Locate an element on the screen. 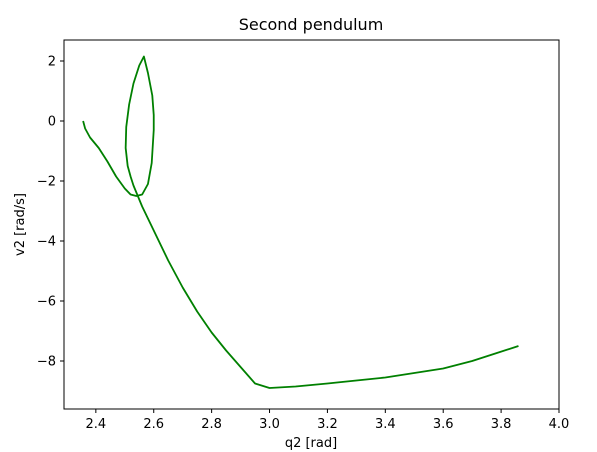 The width and height of the screenshot is (597, 452). y-axis-label: v2 [rad/s] is located at coordinates (20, 224).